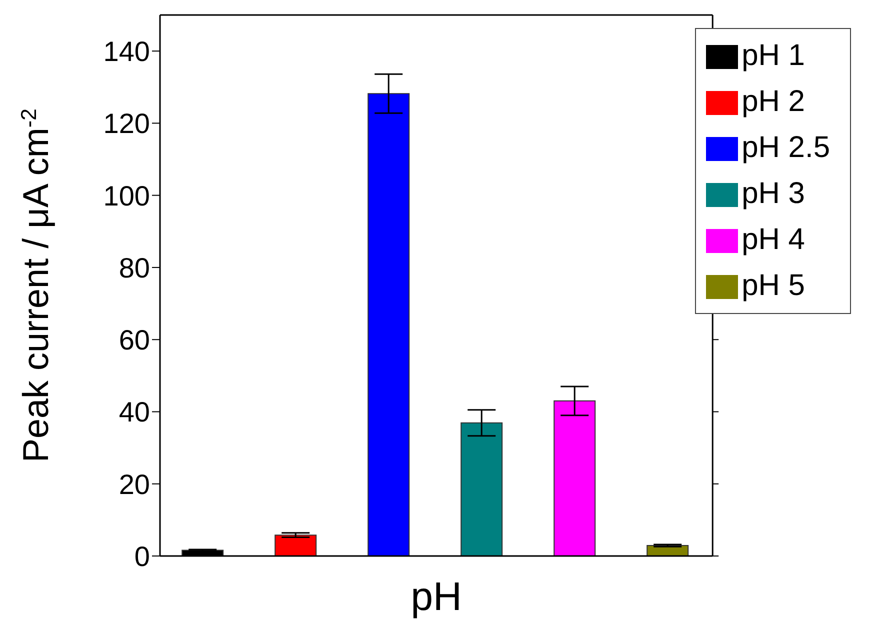  What do you see at coordinates (773, 55) in the screenshot?
I see `legend-label: pH 1` at bounding box center [773, 55].